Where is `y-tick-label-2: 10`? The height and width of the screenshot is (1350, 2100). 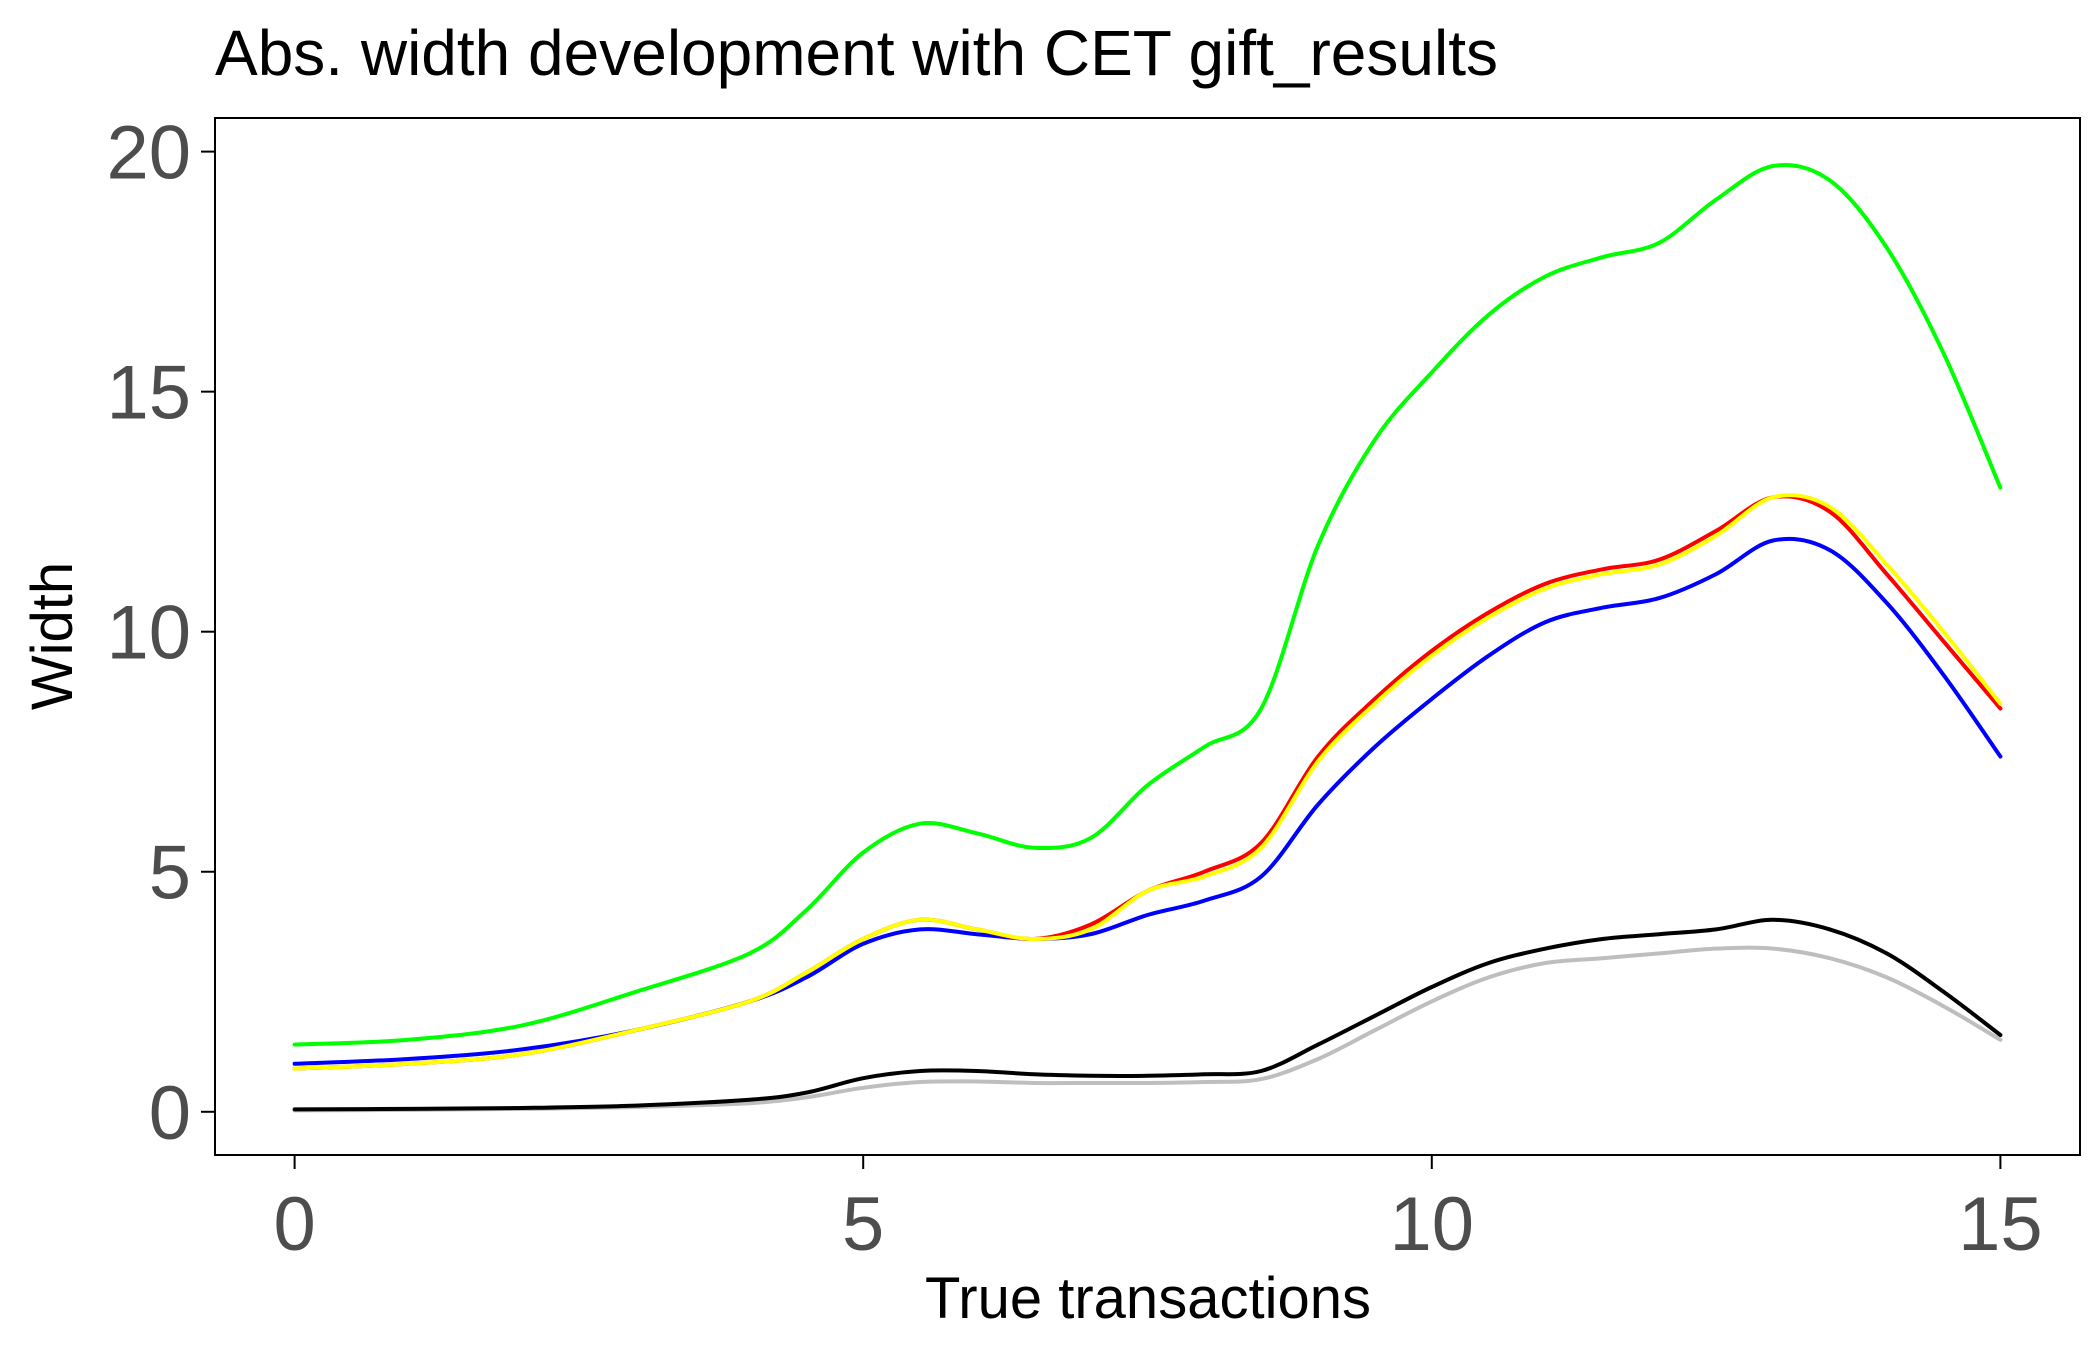 y-tick-label-2: 10 is located at coordinates (148, 633).